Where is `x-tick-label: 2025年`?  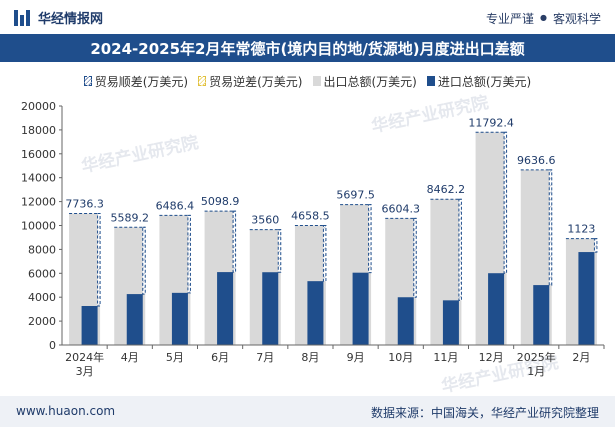
x-tick-label: 2025年 is located at coordinates (536, 357).